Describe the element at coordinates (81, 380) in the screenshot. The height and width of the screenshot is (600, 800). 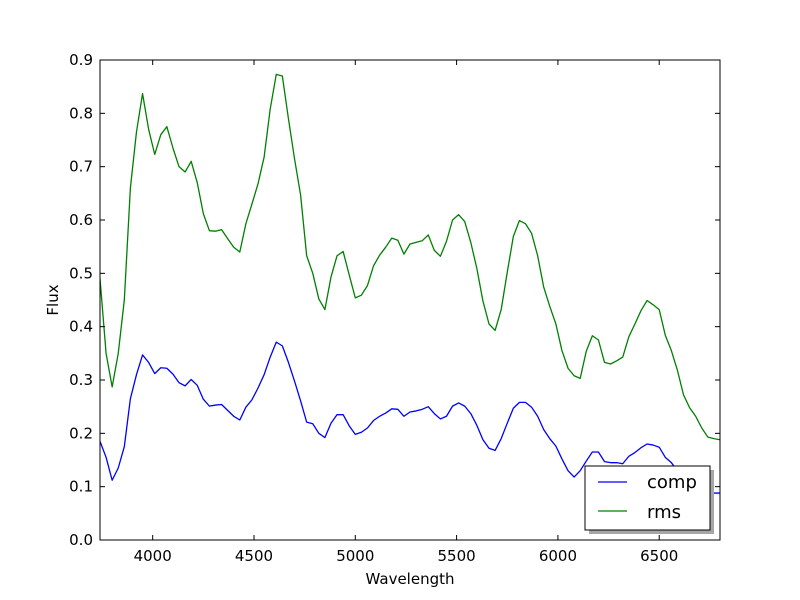
I see `y-tick-label: 0.3` at that location.